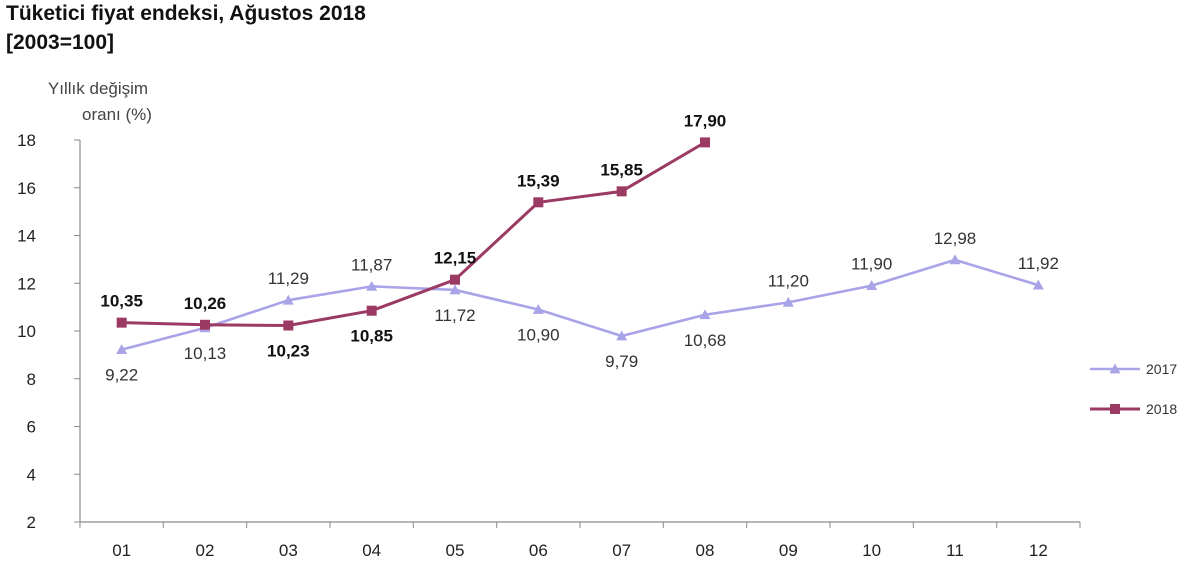 The image size is (1200, 574). I want to click on series-2017-data-label: 12,98, so click(955, 238).